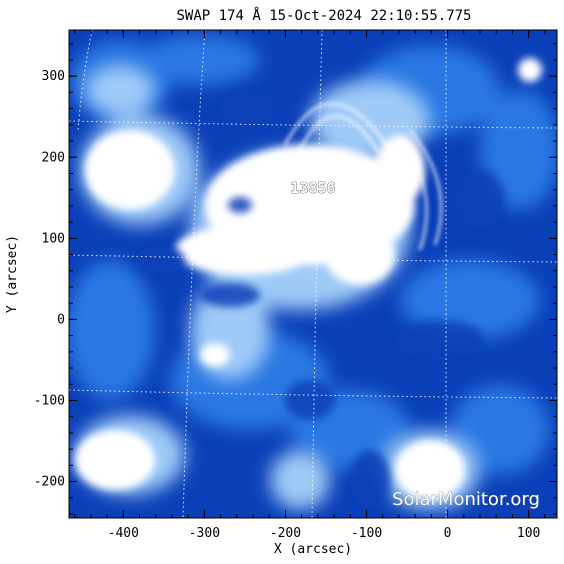  What do you see at coordinates (53, 238) in the screenshot?
I see `y-tick-label: 100` at bounding box center [53, 238].